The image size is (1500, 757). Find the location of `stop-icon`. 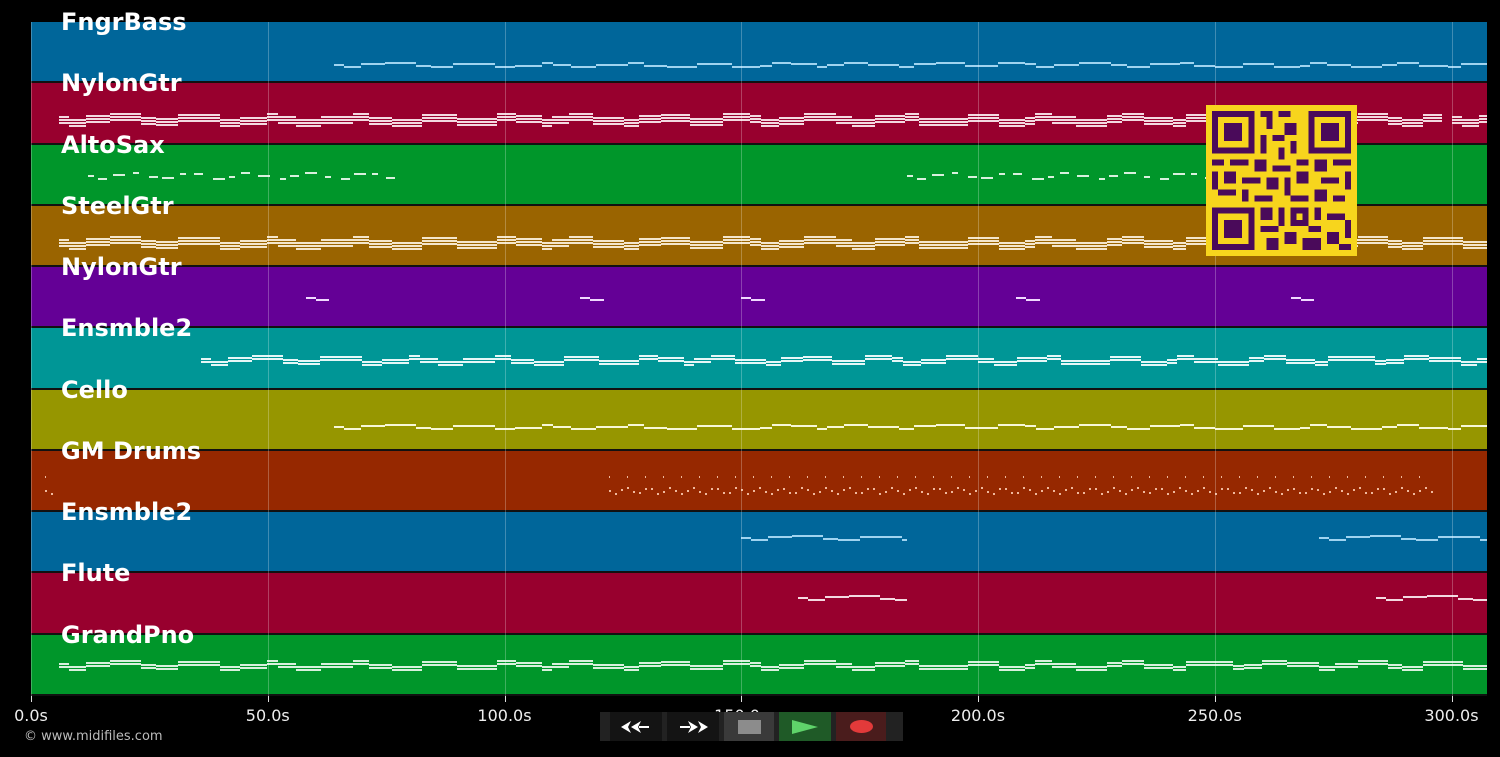

stop-icon is located at coordinates (749, 726).